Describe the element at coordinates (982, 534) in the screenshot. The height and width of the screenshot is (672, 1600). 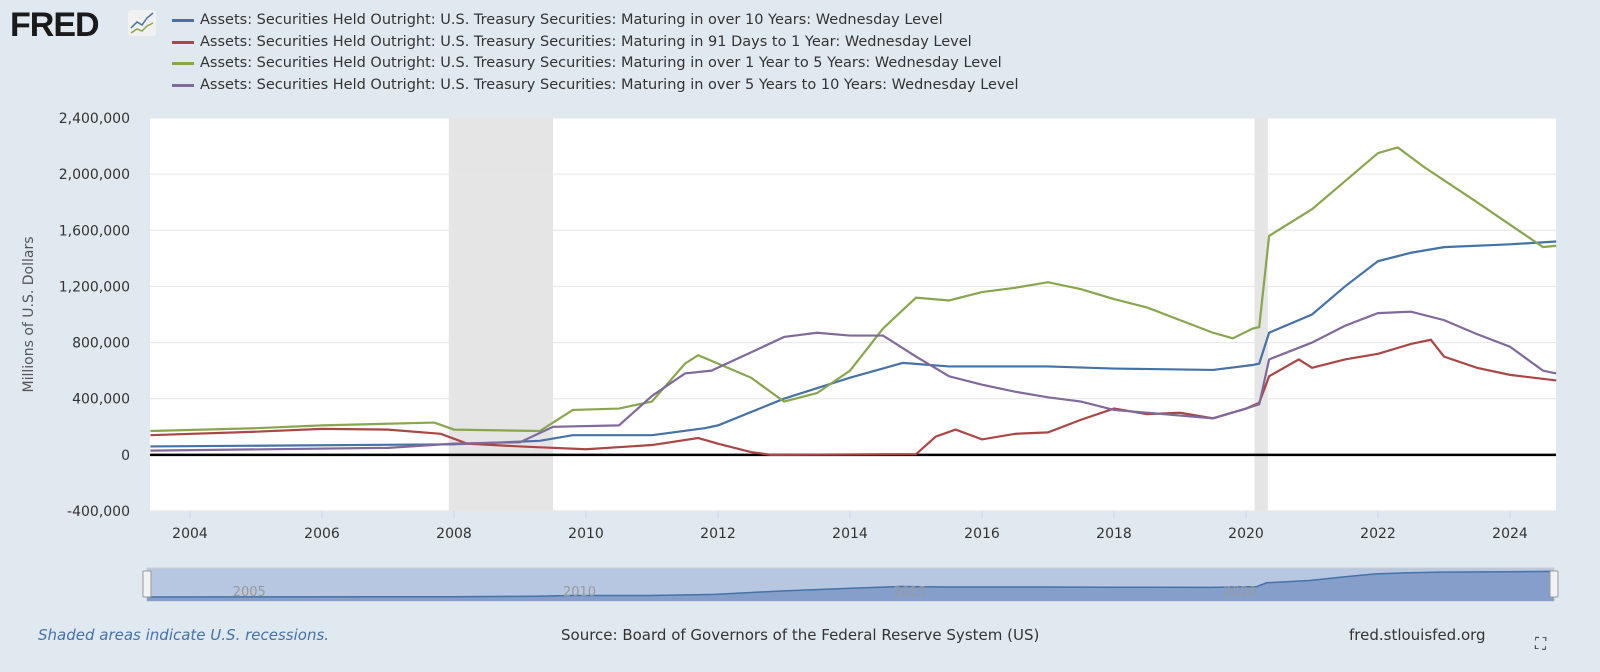
I see `x-tick-label: 2016` at that location.